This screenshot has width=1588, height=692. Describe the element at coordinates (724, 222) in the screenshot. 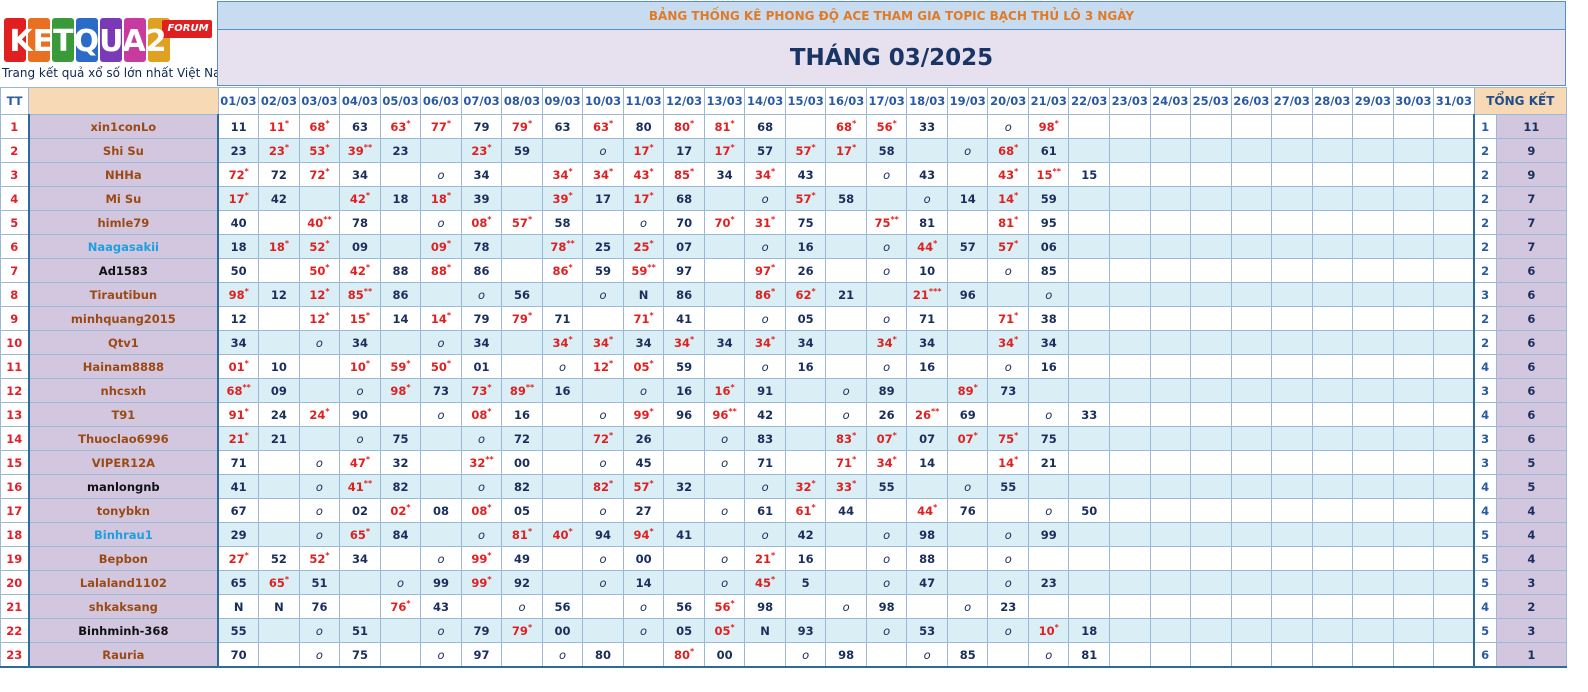

I see `day-cell: 70*` at that location.